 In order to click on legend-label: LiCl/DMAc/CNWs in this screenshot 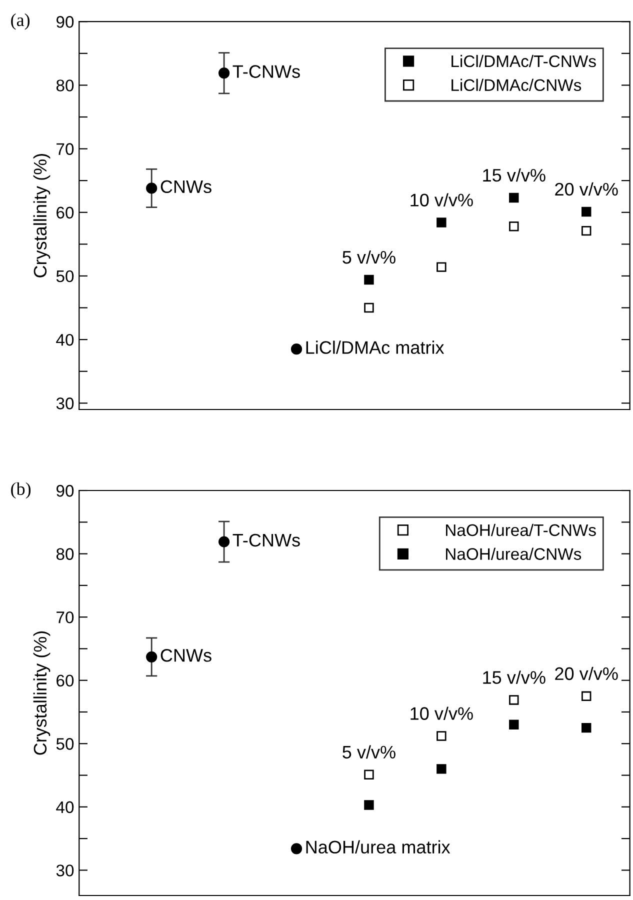, I will do `click(517, 85)`.